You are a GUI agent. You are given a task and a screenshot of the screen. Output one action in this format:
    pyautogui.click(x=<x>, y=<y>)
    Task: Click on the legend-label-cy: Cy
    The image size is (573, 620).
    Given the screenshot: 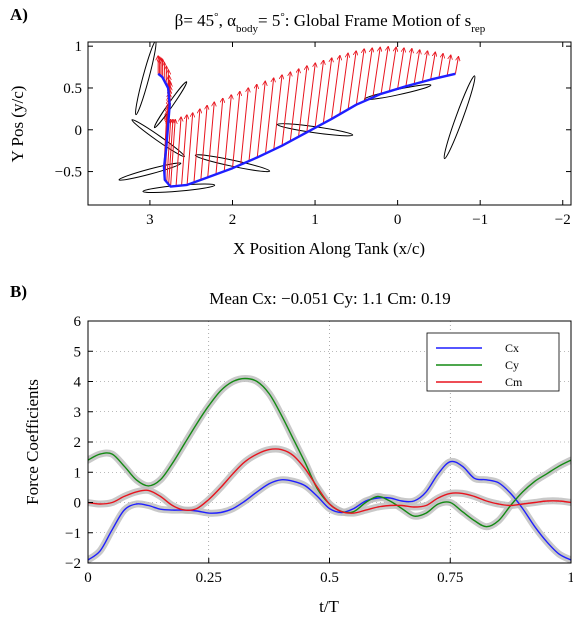 What is the action you would take?
    pyautogui.click(x=512, y=365)
    